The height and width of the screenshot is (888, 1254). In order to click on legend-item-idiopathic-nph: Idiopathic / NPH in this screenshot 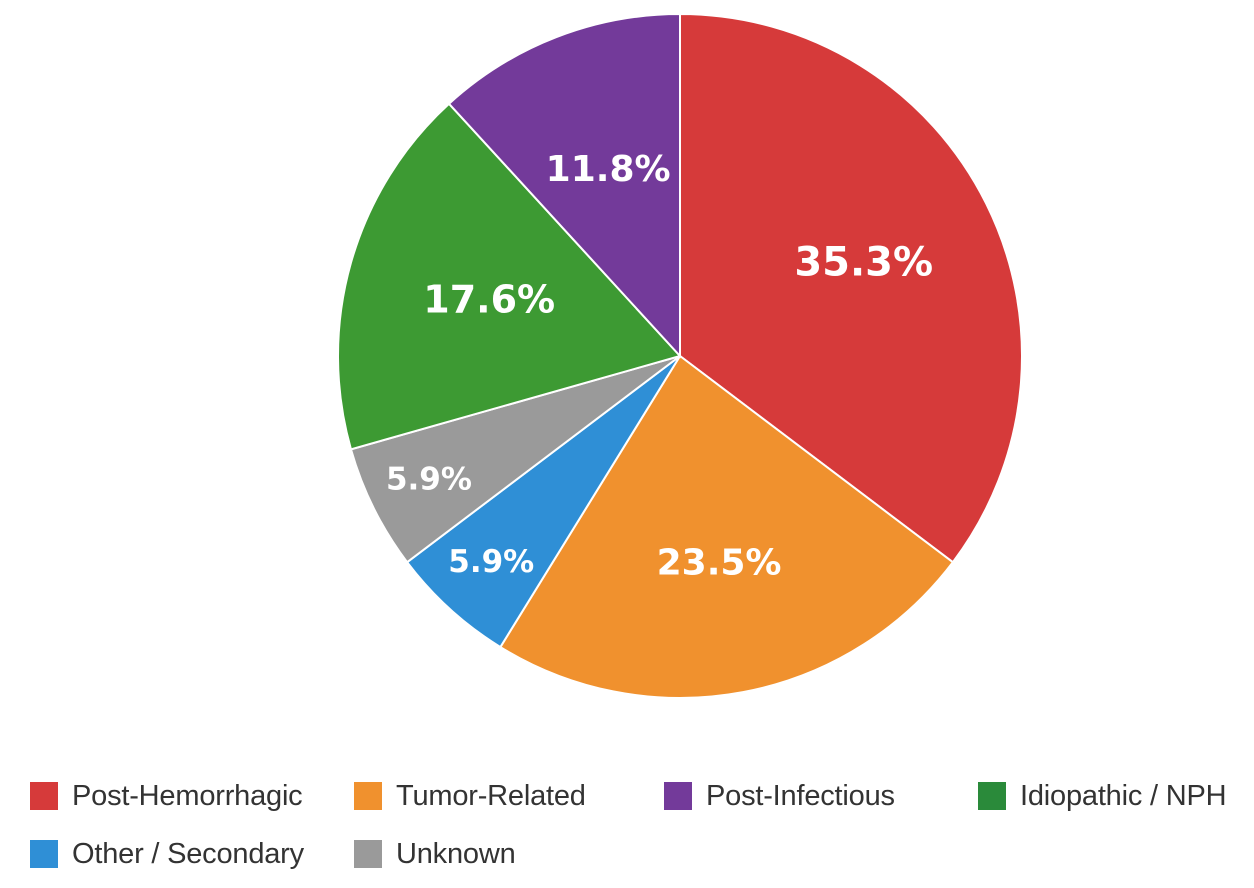, I will do `click(1102, 796)`.